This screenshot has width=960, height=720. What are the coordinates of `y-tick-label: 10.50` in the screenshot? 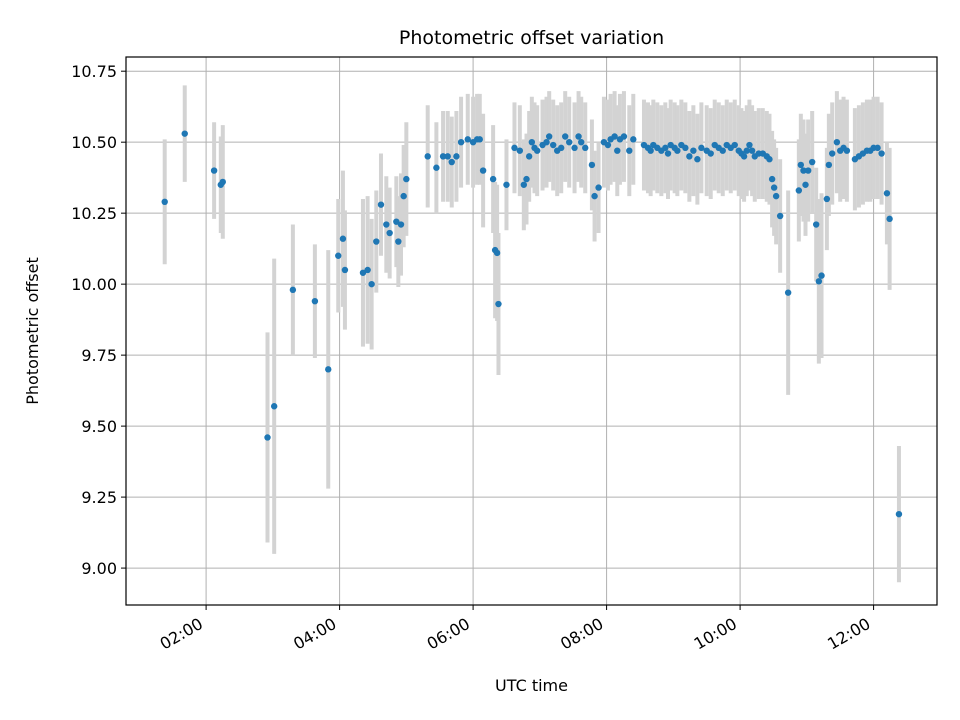 It's located at (94, 142).